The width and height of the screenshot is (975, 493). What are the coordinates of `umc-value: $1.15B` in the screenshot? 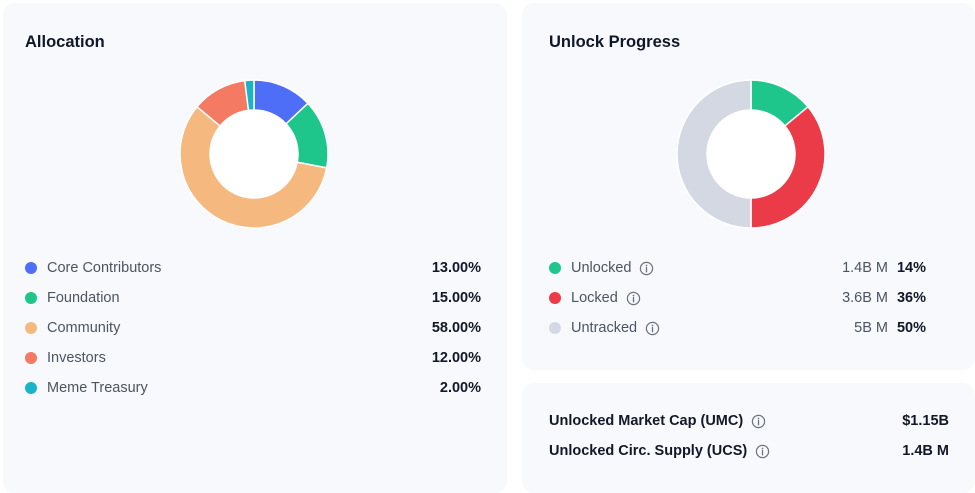 It's located at (925, 421).